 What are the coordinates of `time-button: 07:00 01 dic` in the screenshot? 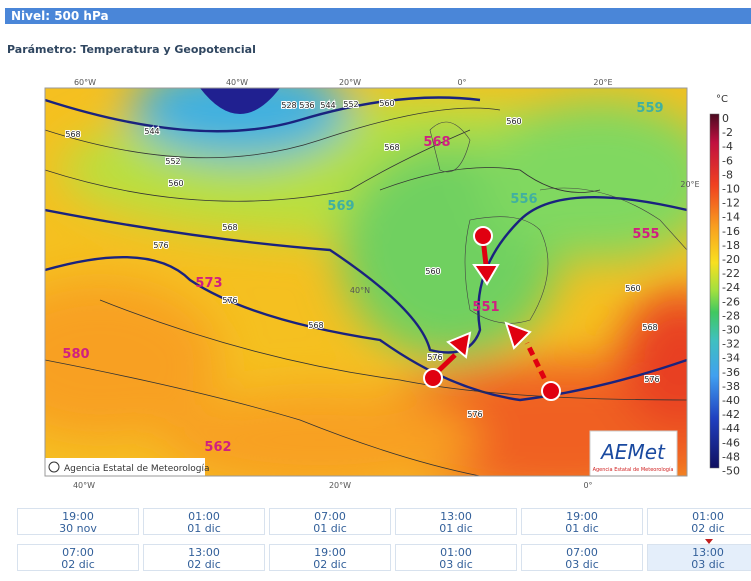 It's located at (330, 521).